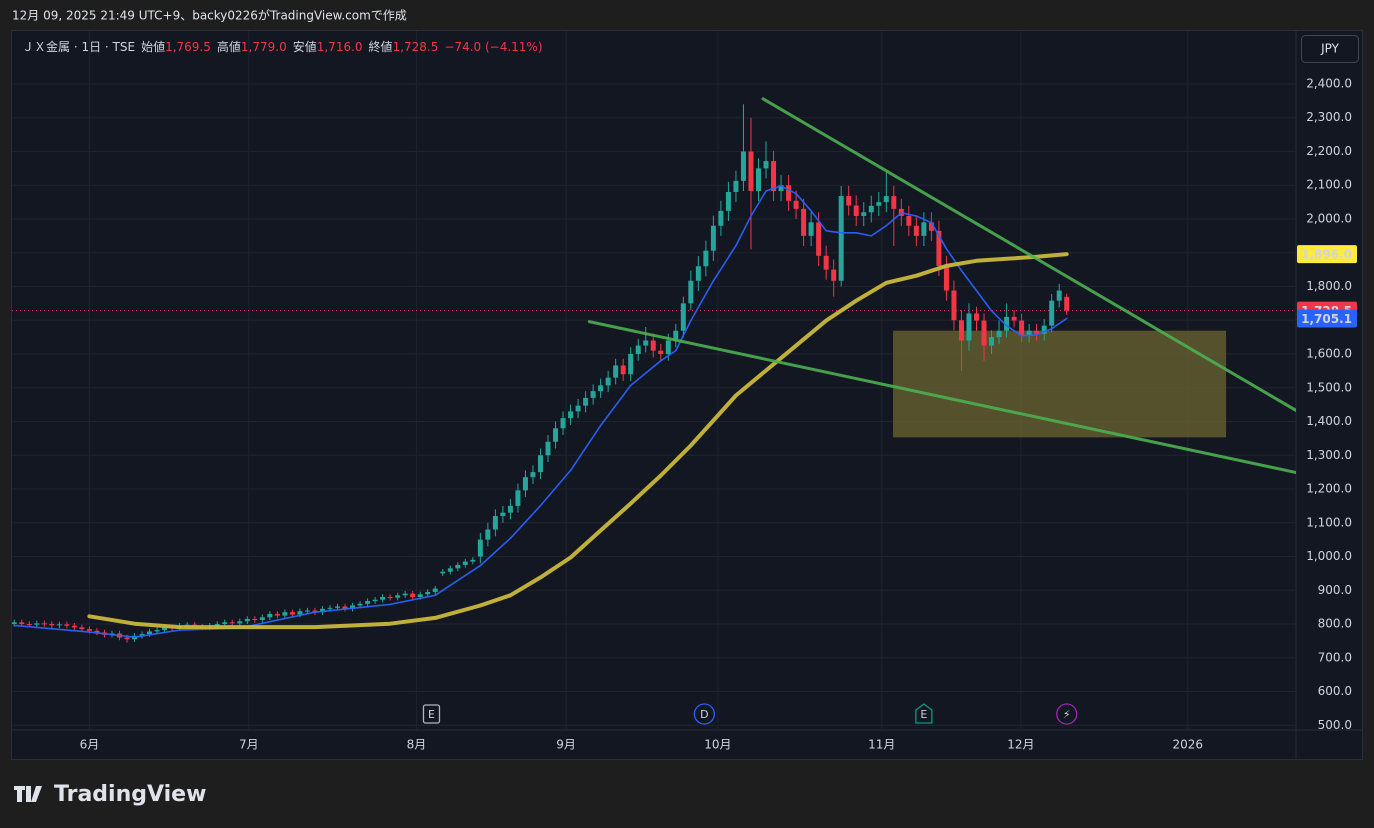 The image size is (1374, 828). I want to click on close-label: 終値, so click(381, 46).